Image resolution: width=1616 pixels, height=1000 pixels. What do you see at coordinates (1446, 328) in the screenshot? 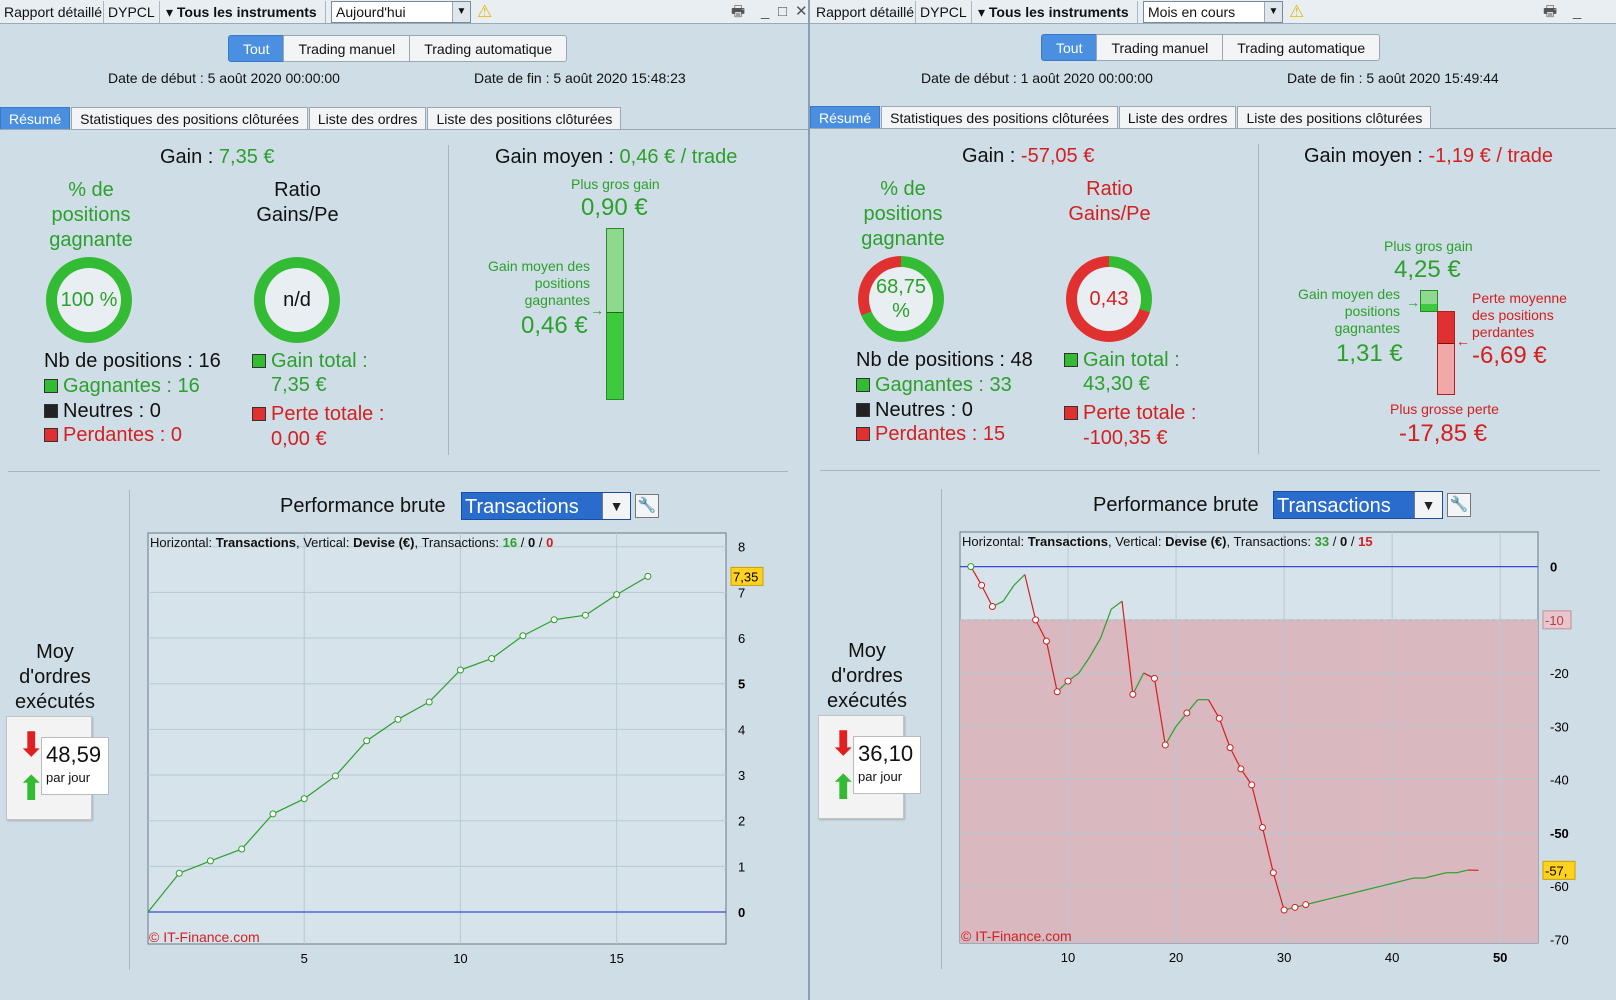
I see `avg-loss-bar-fill` at bounding box center [1446, 328].